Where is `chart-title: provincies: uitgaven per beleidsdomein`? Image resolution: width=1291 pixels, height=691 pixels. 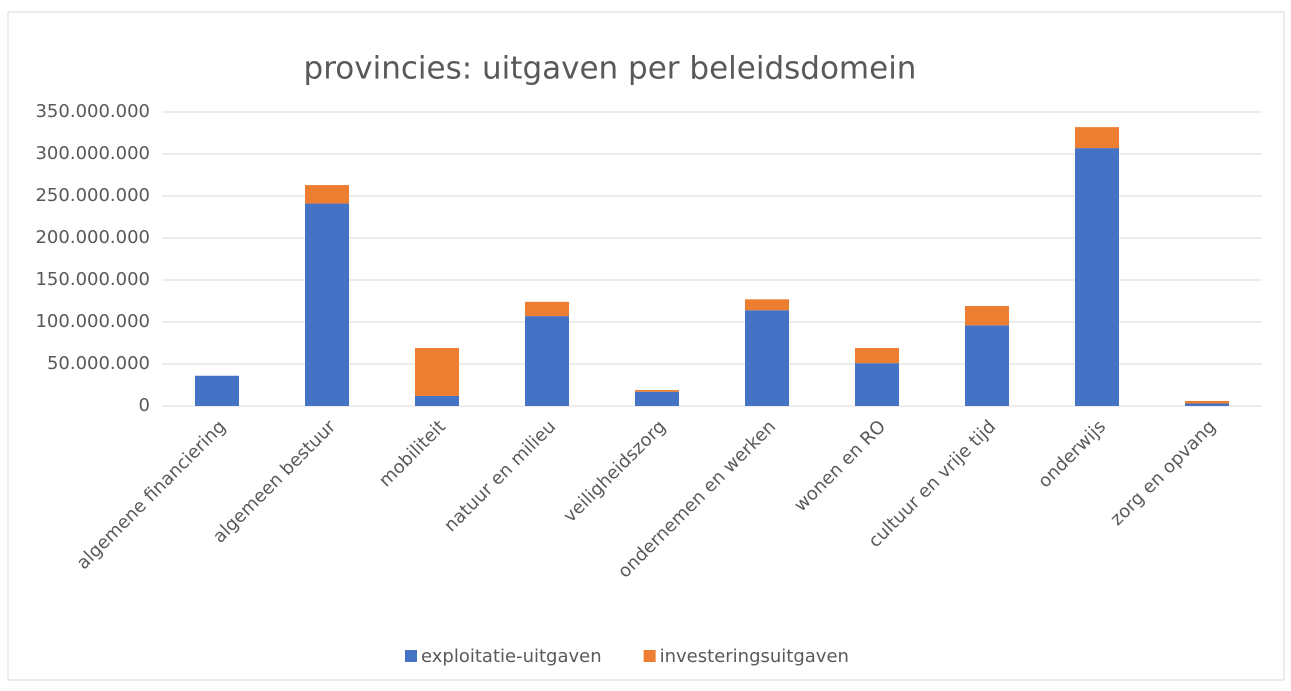 chart-title: provincies: uitgaven per beleidsdomein is located at coordinates (610, 69).